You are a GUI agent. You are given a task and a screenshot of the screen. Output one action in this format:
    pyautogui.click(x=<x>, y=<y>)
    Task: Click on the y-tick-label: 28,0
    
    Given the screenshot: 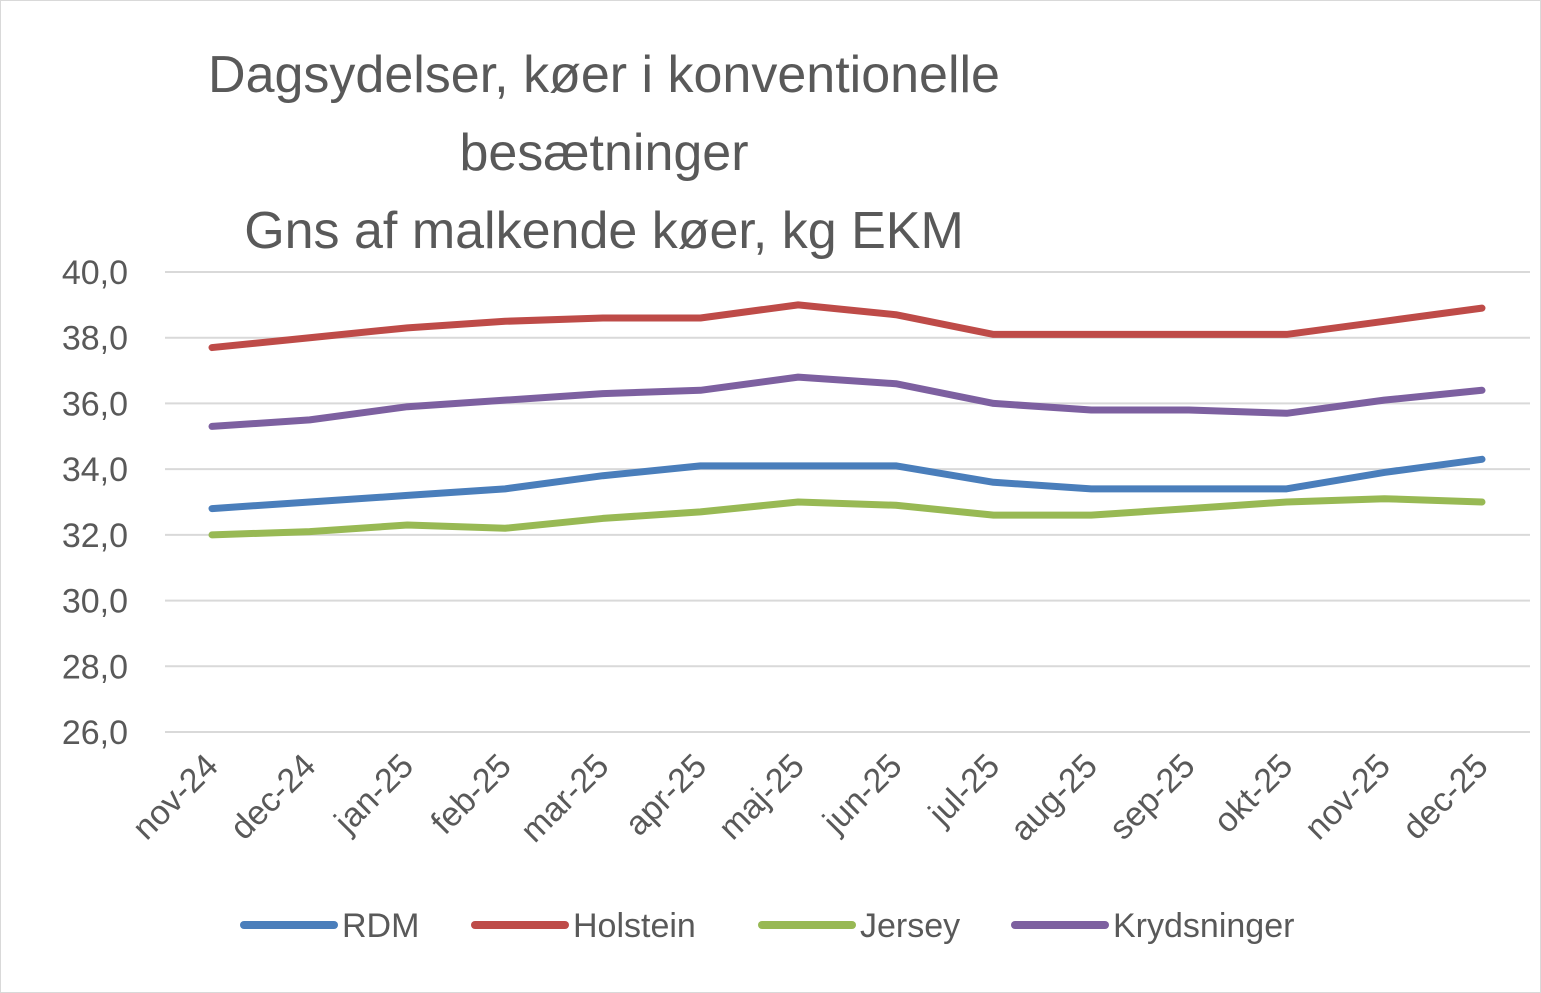 What is the action you would take?
    pyautogui.click(x=95, y=667)
    